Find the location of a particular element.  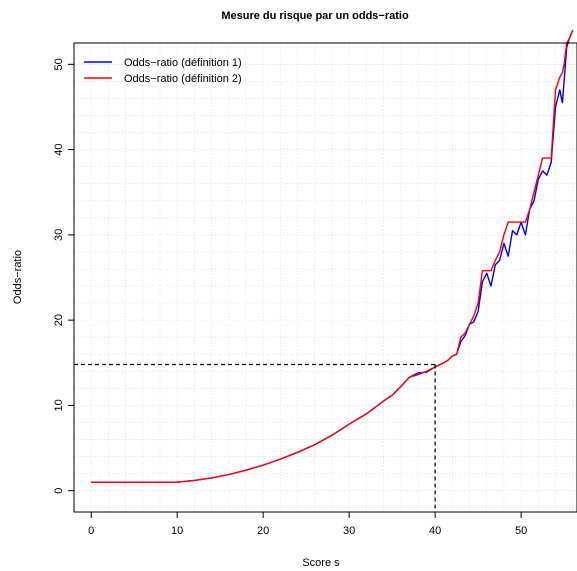

x-axis-label: Score s is located at coordinates (321, 563).